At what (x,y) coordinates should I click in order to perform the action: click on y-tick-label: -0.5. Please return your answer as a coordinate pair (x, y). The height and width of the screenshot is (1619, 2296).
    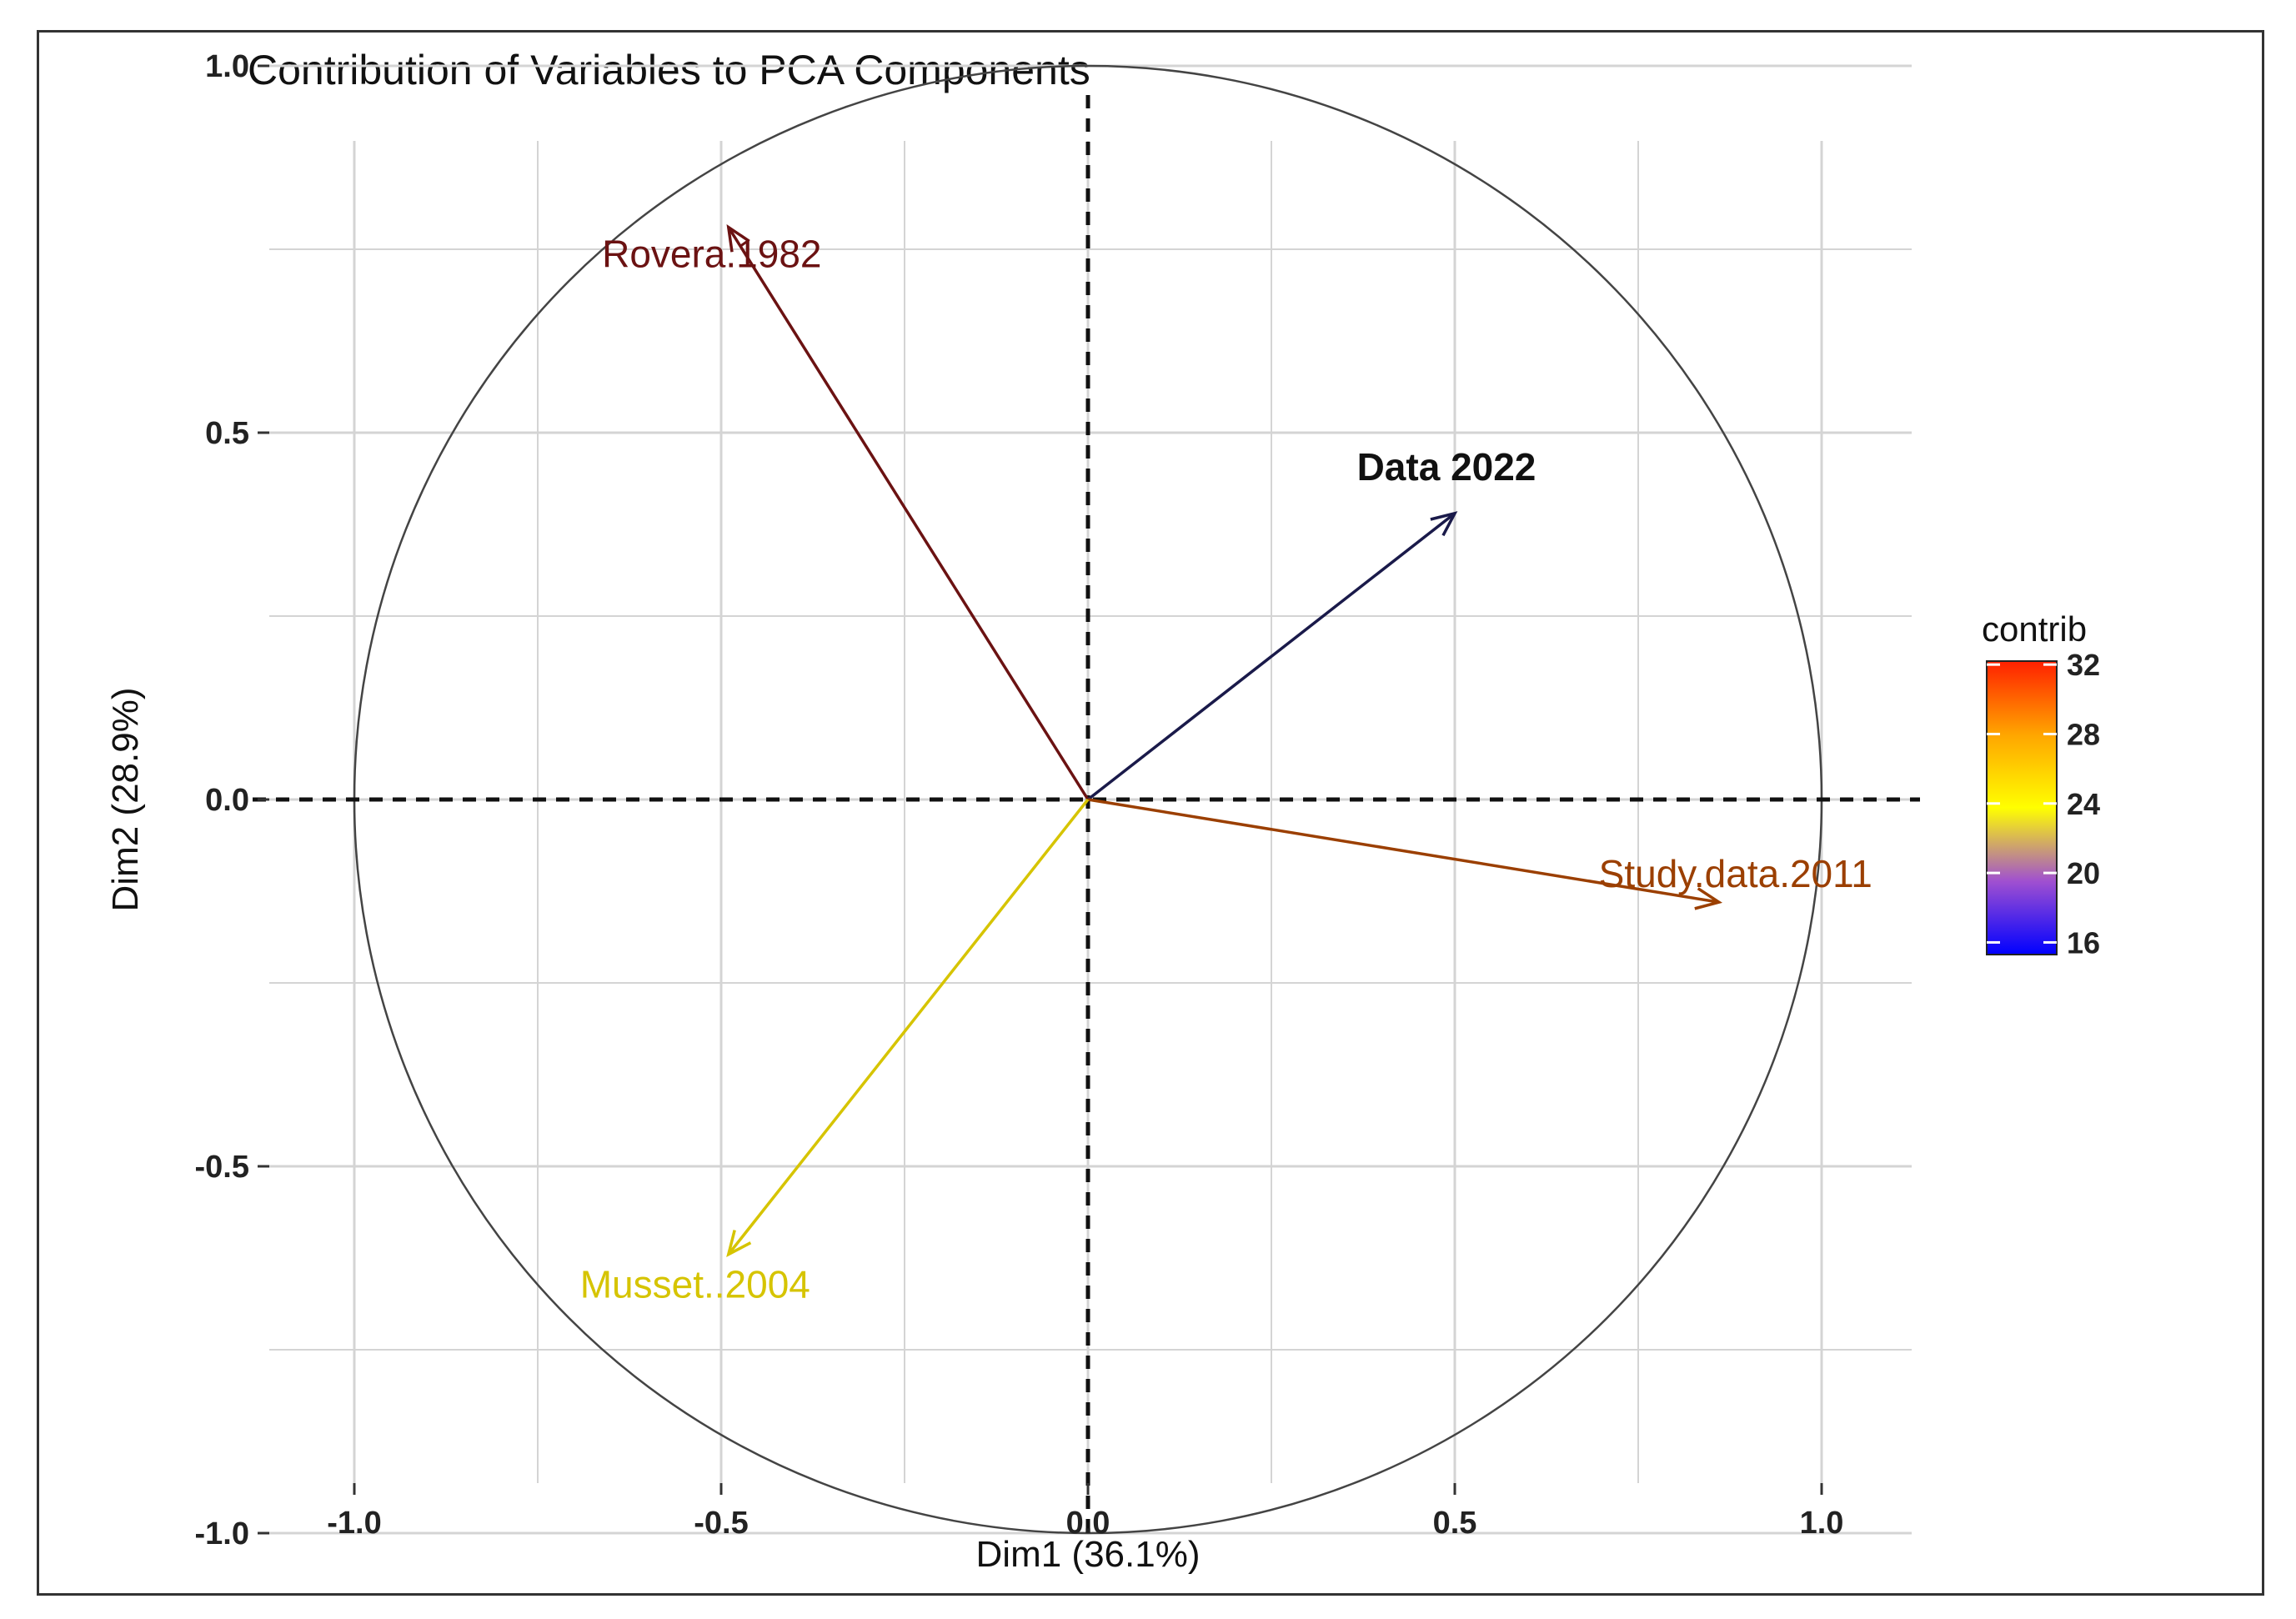
    Looking at the image, I should click on (222, 1167).